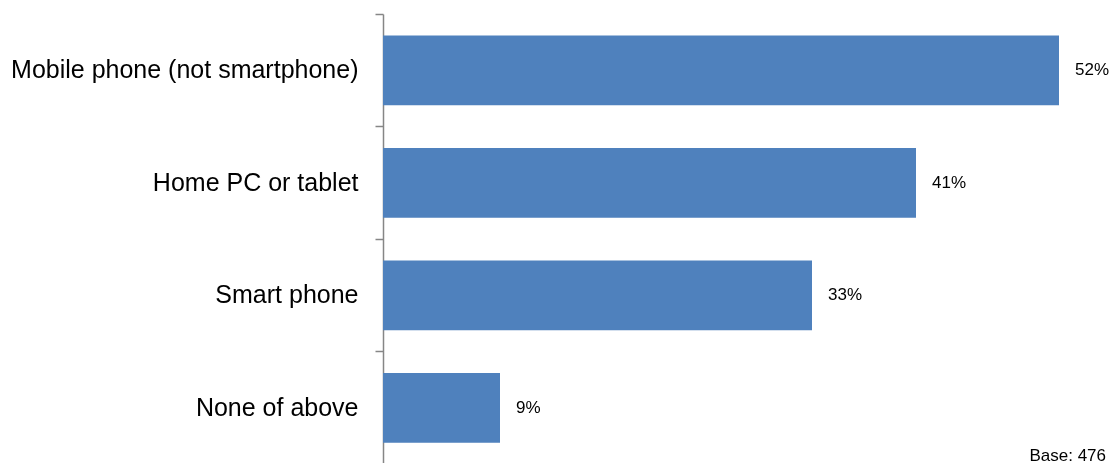 Image resolution: width=1115 pixels, height=463 pixels. Describe the element at coordinates (845, 295) in the screenshot. I see `data-label: 33%` at that location.